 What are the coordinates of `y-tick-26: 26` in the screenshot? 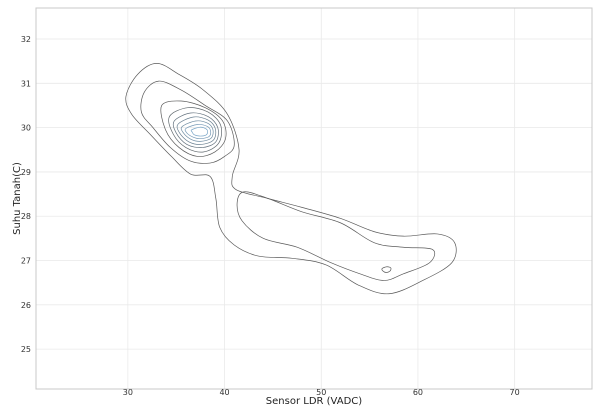 It's located at (26, 305).